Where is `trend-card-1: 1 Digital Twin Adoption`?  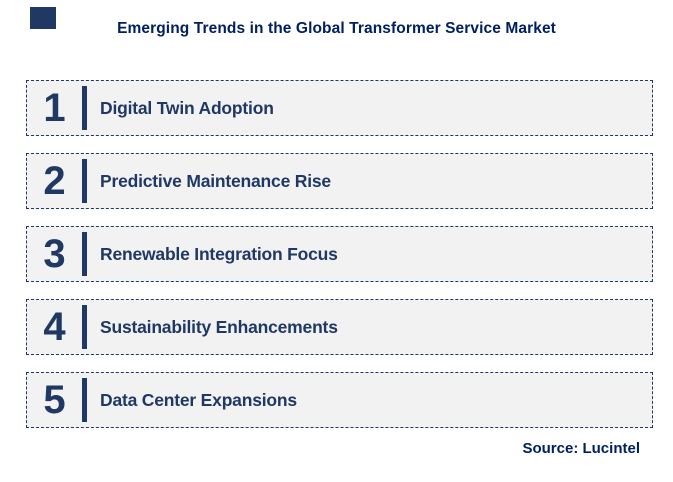
trend-card-1: 1 Digital Twin Adoption is located at coordinates (339, 108).